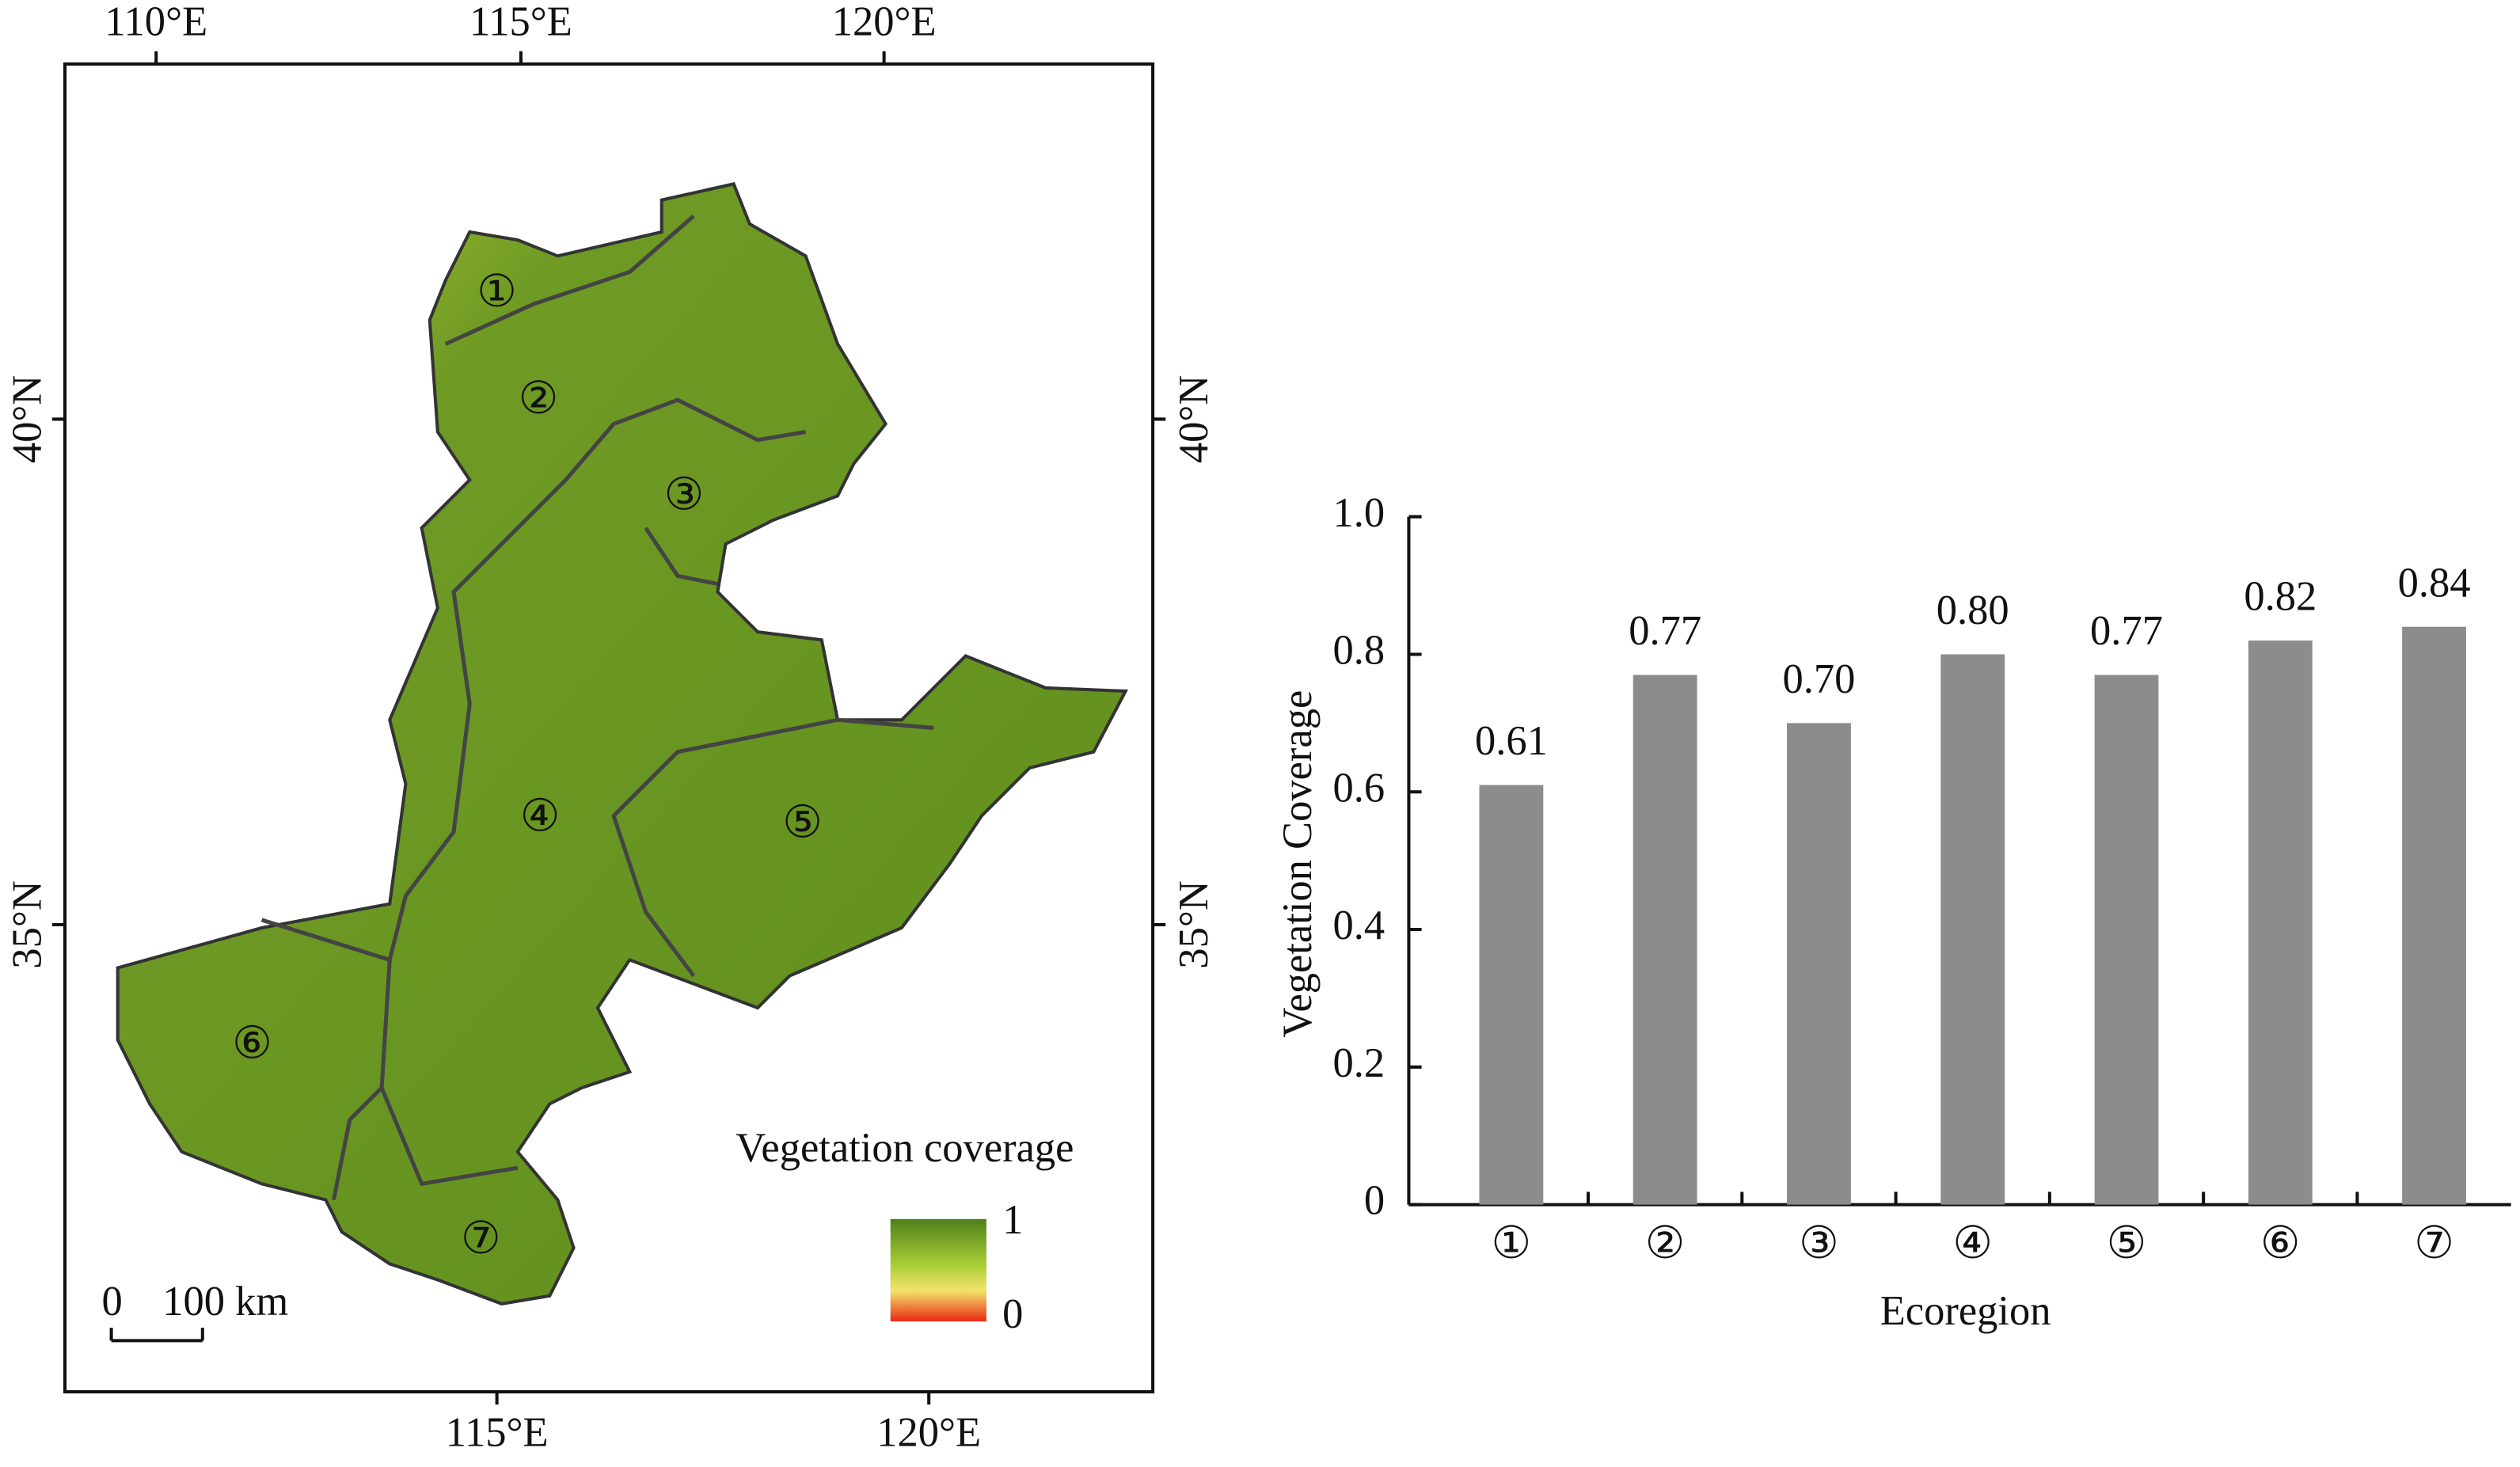  What do you see at coordinates (904, 1148) in the screenshot?
I see `legend-title: Vegetation coverage` at bounding box center [904, 1148].